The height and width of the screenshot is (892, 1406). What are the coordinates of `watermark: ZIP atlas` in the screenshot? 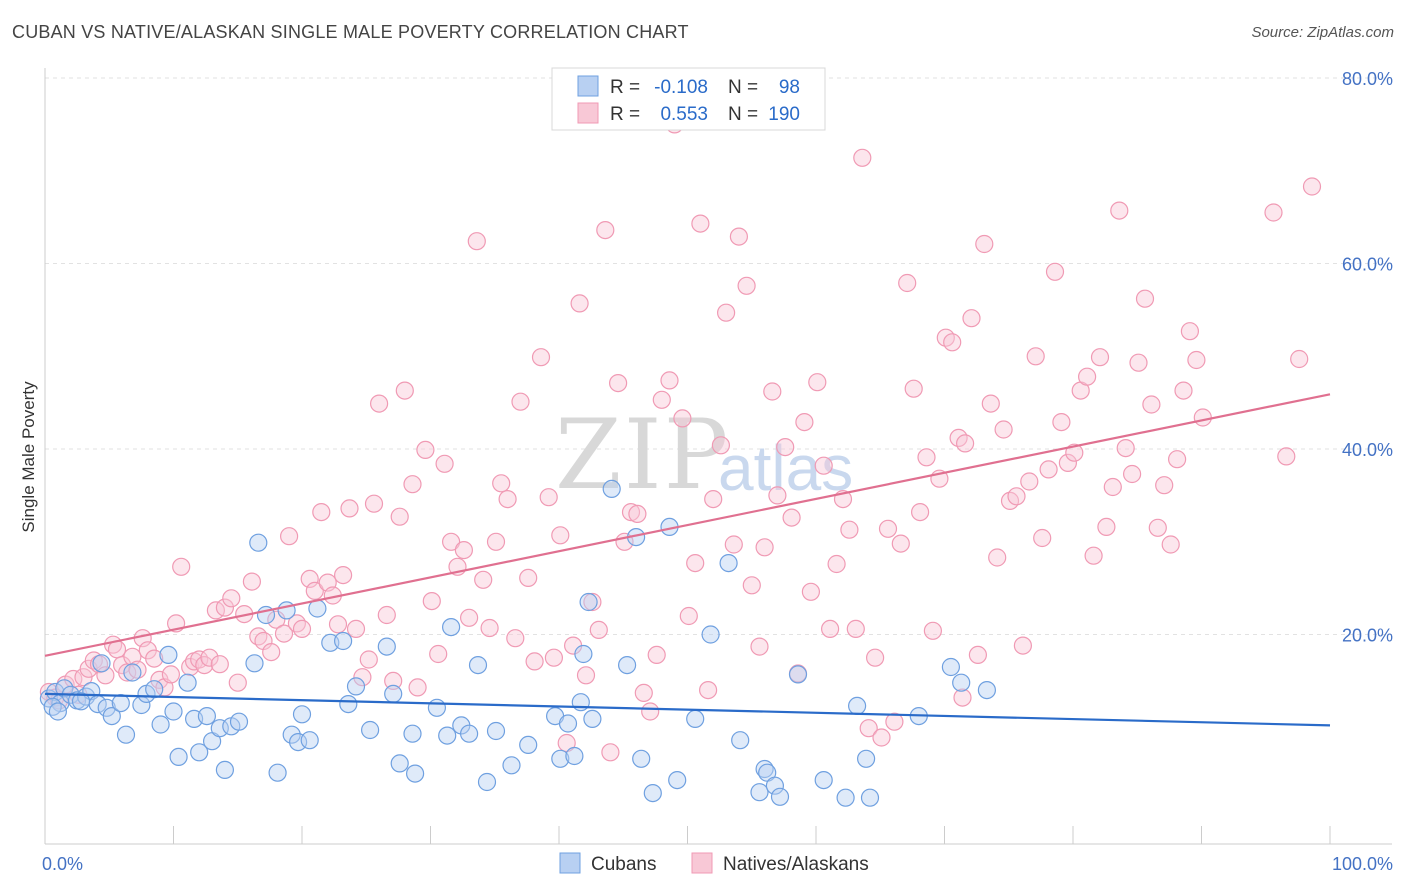 It's located at (704, 455).